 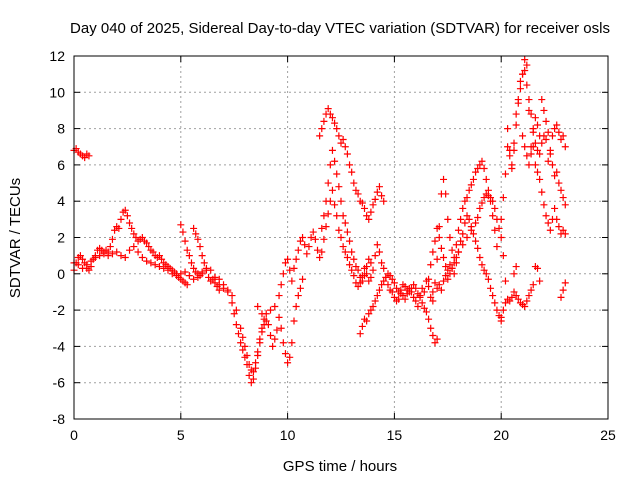 I want to click on series-s3, so click(x=169, y=313).